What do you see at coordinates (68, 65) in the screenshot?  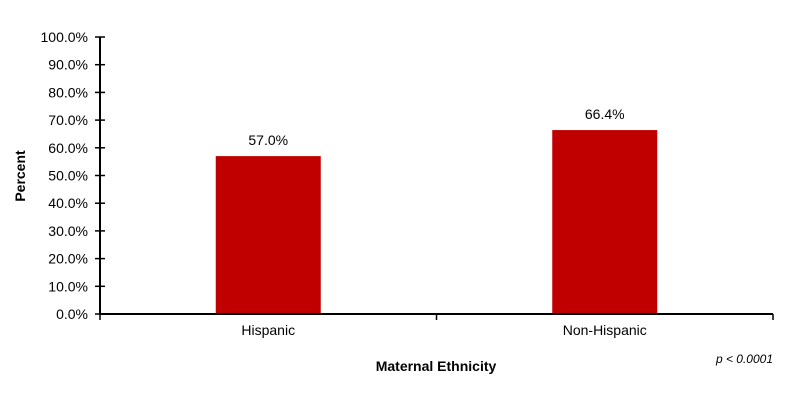 I see `y-tick-label: 90.0%` at bounding box center [68, 65].